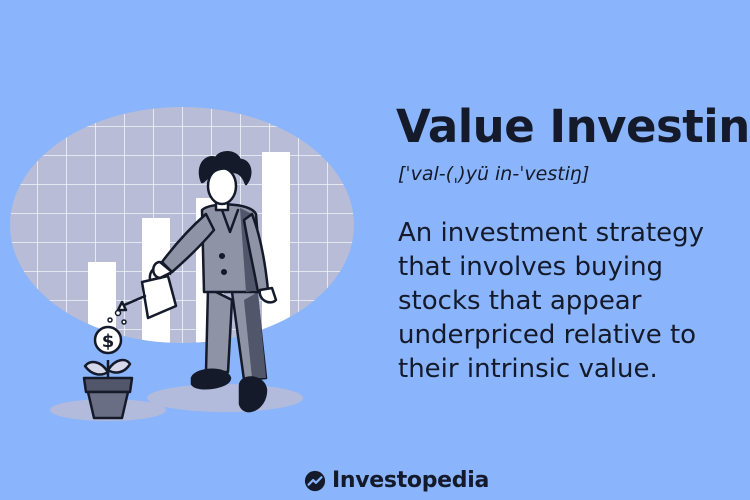  What do you see at coordinates (573, 126) in the screenshot?
I see `term-title: Value Investing` at bounding box center [573, 126].